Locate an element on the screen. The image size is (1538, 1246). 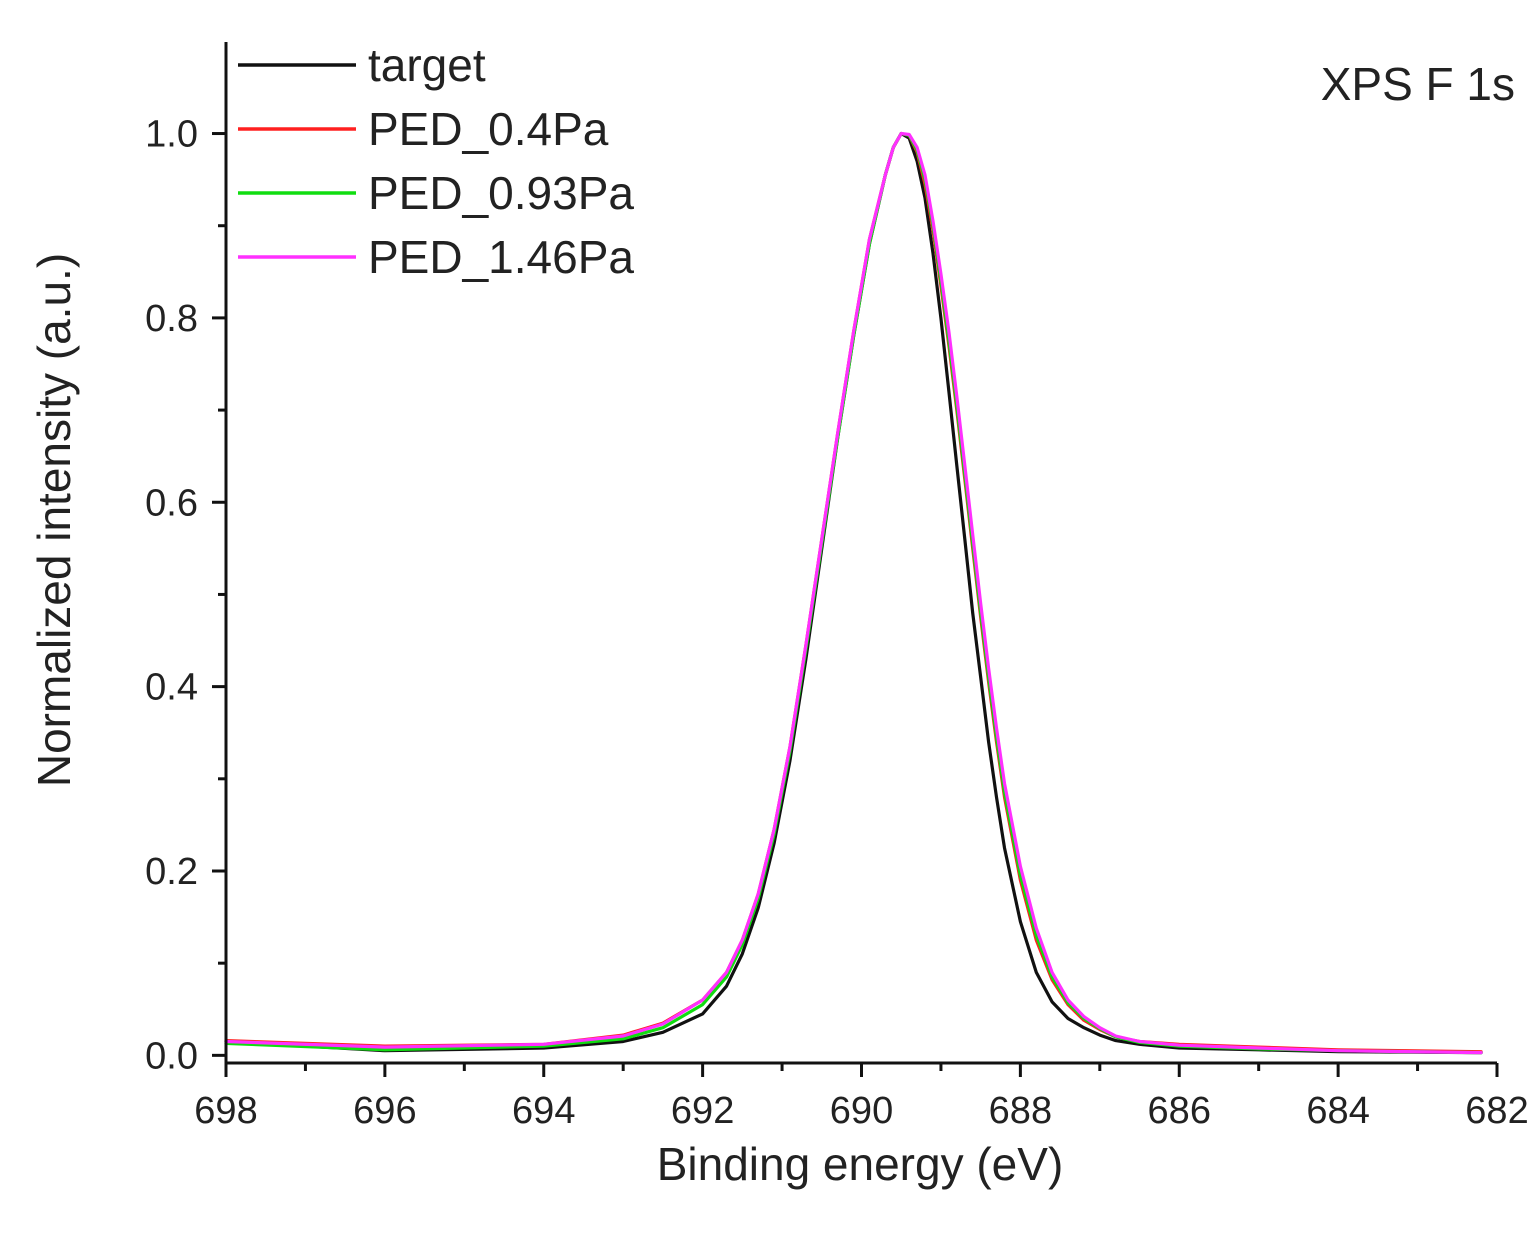
x-tick-label: 692 is located at coordinates (702, 1111).